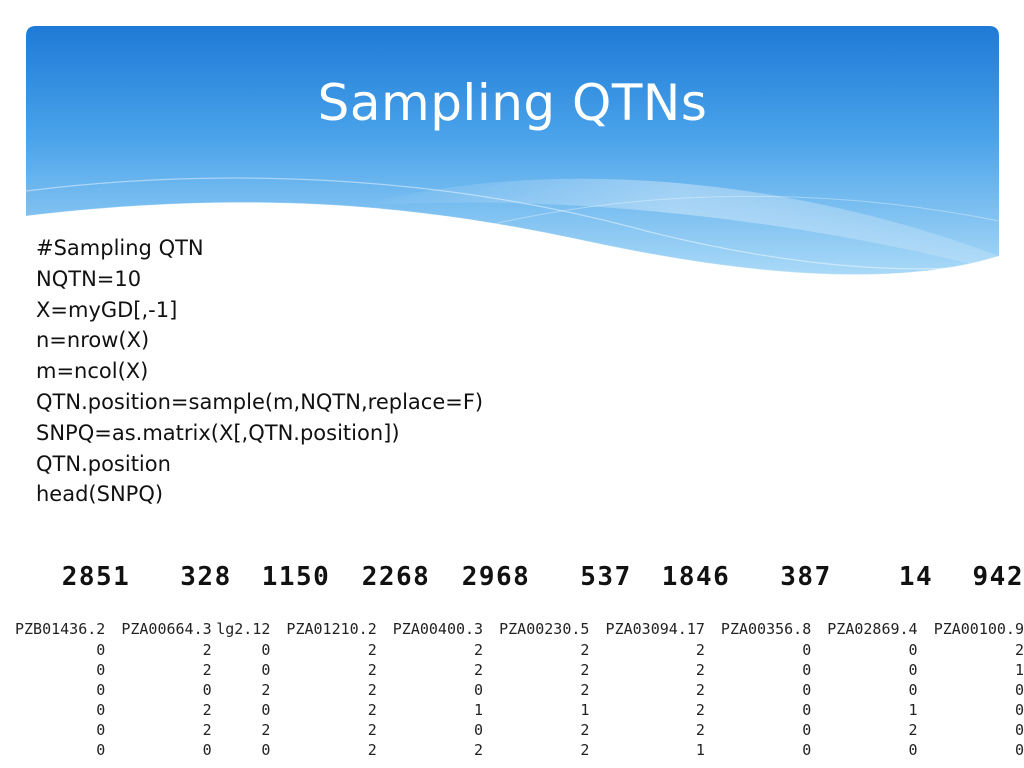  What do you see at coordinates (513, 670) in the screenshot?
I see `table-row: 0 2 0 2 2 2 2 0 0 1` at bounding box center [513, 670].